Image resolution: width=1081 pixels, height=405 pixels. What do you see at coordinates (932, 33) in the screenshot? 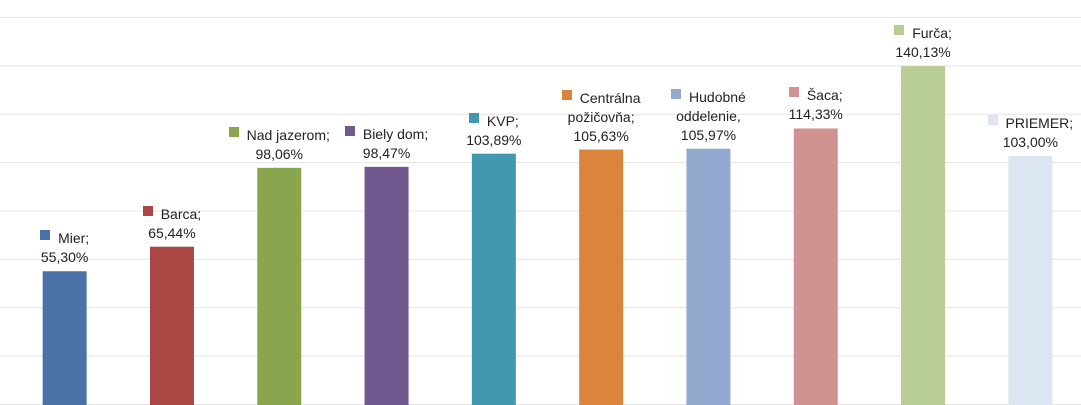
I see `category-label: Furča;` at bounding box center [932, 33].